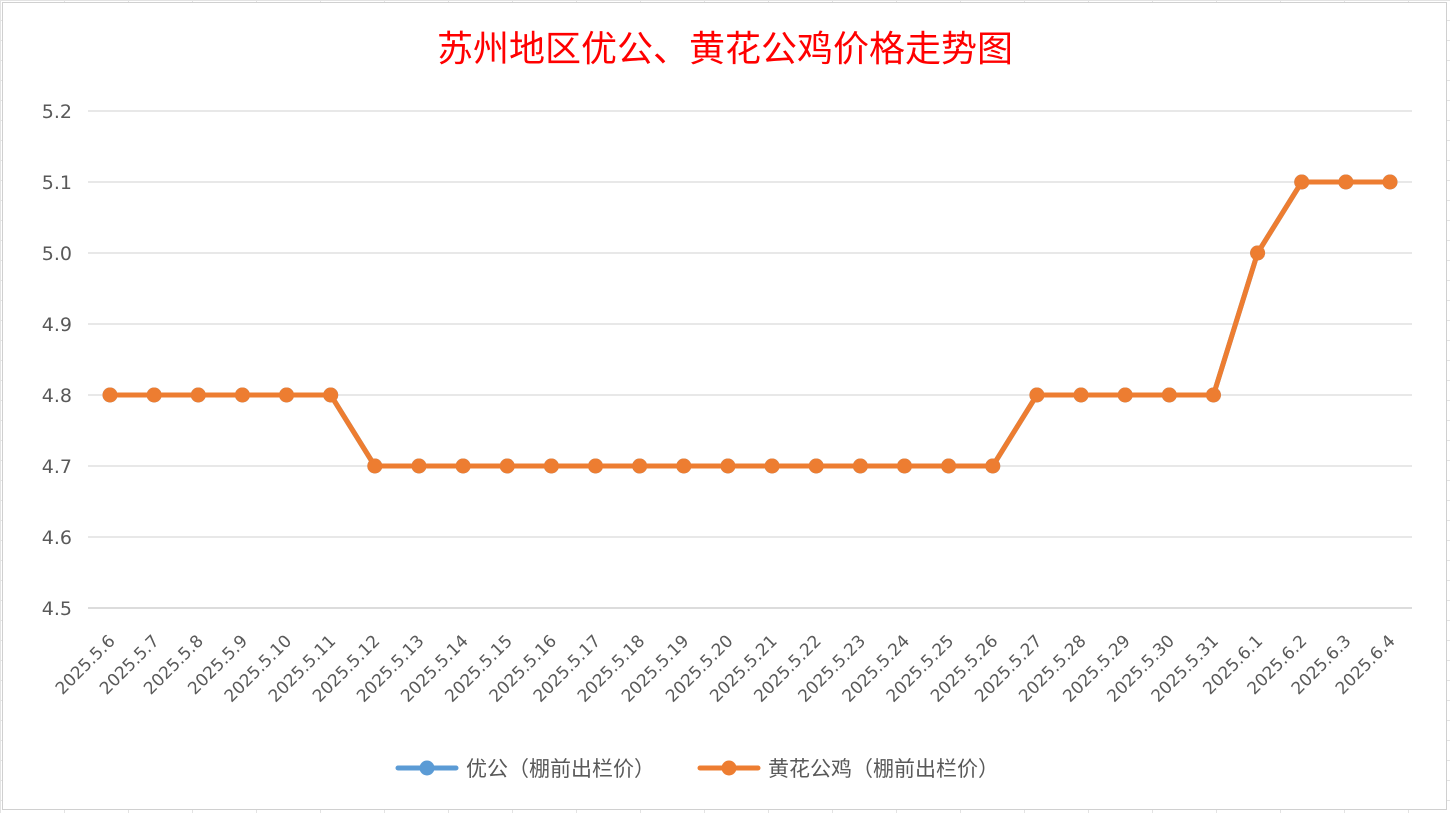 The image size is (1450, 813). Describe the element at coordinates (57, 538) in the screenshot. I see `y-tick-label: 4.6` at that location.